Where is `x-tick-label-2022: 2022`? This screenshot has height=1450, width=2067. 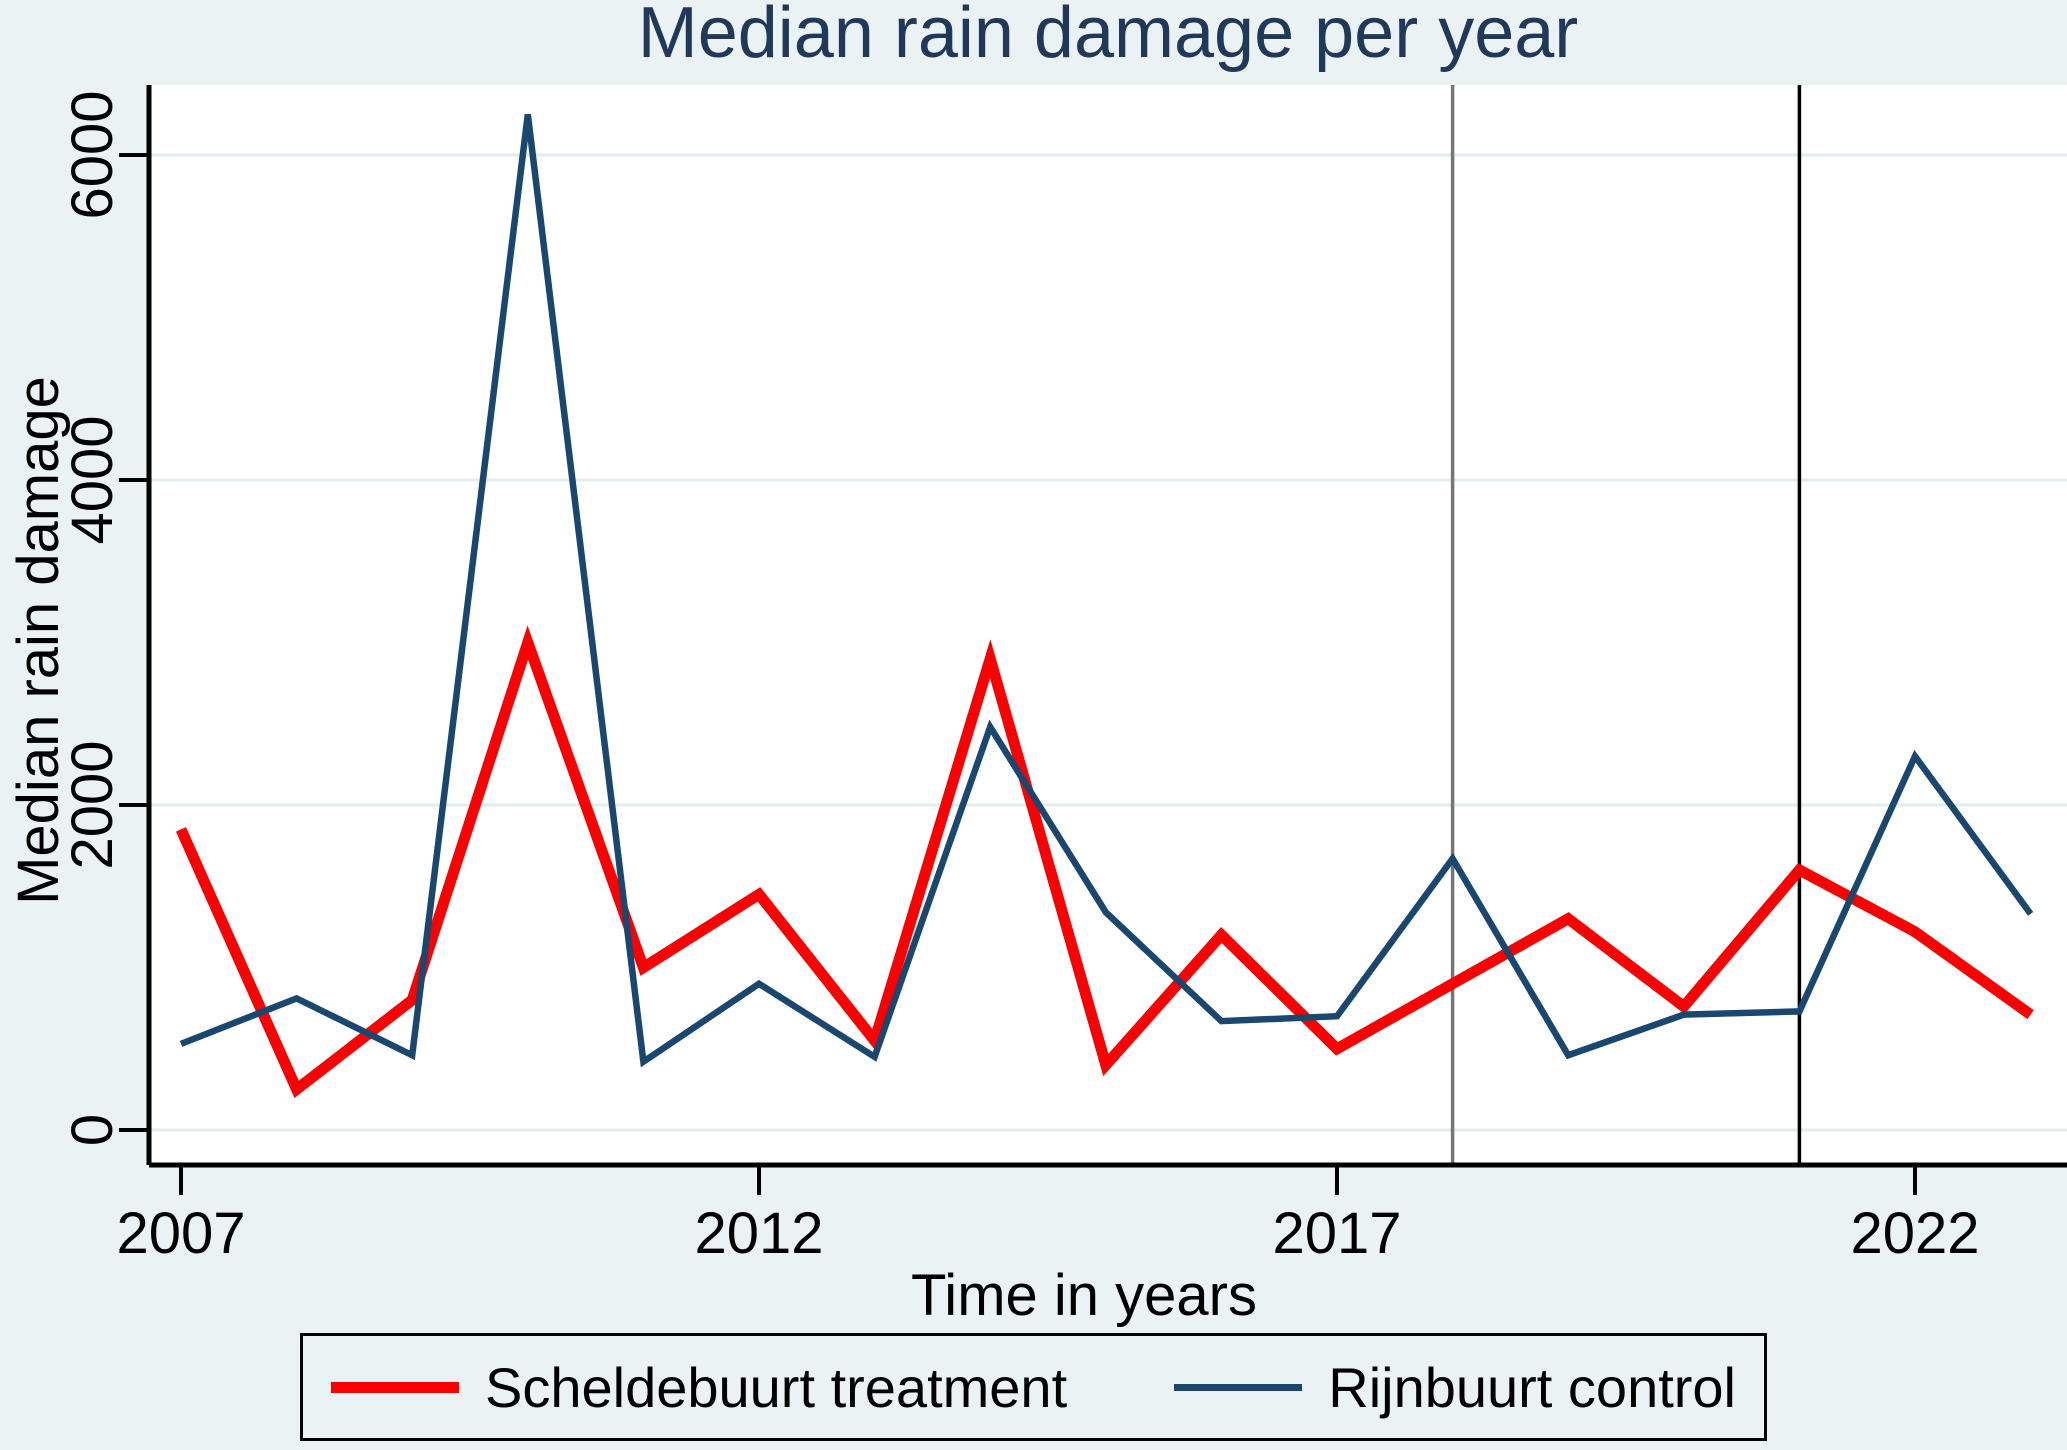
x-tick-label-2022: 2022 is located at coordinates (1914, 1233).